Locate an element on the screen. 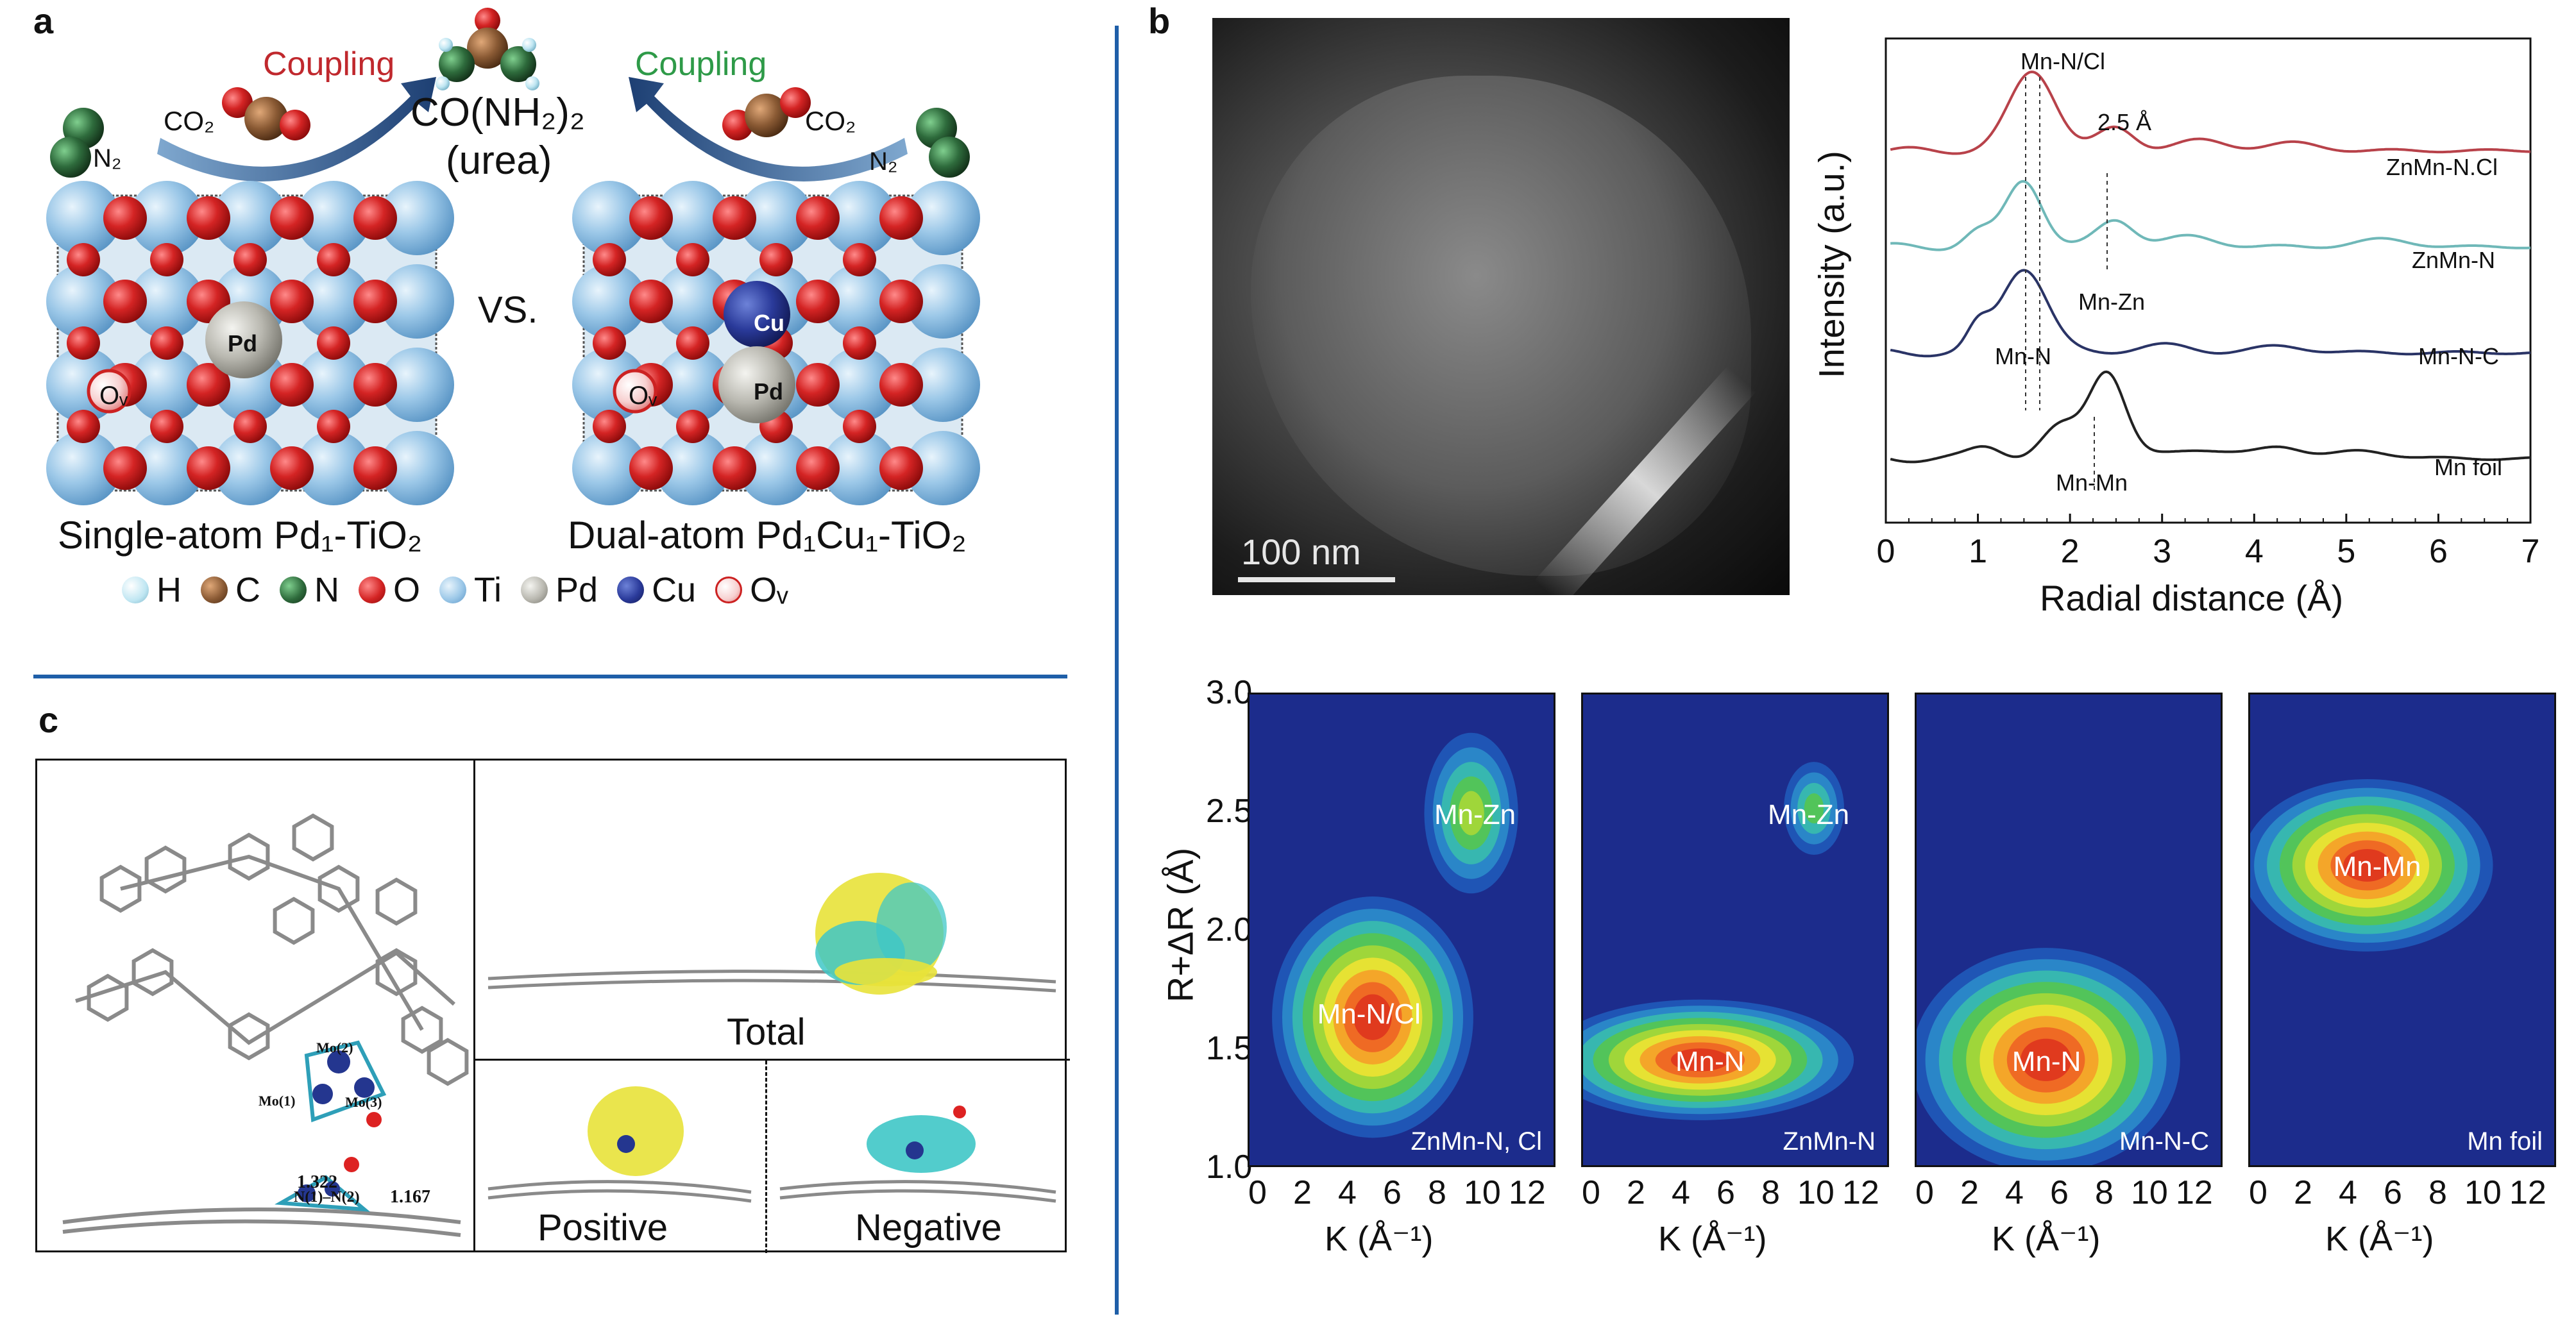  co2-label-right: CO₂ is located at coordinates (830, 121).